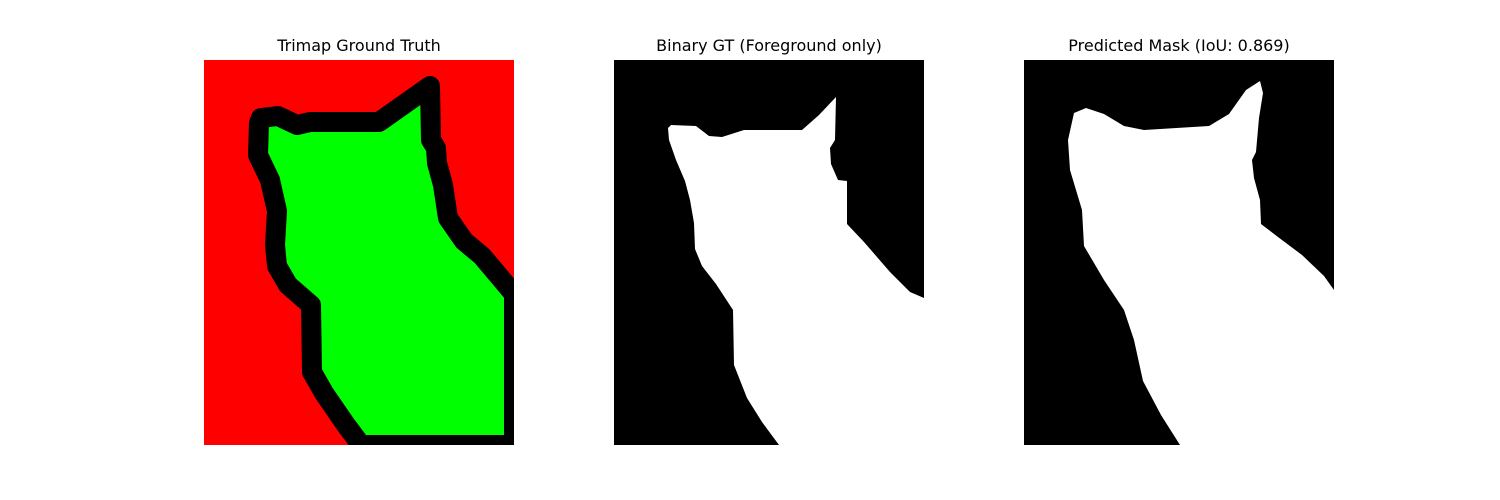  Describe the element at coordinates (1179, 45) in the screenshot. I see `predicted-mask-title: Predicted Mask (IoU: 0.869)` at that location.